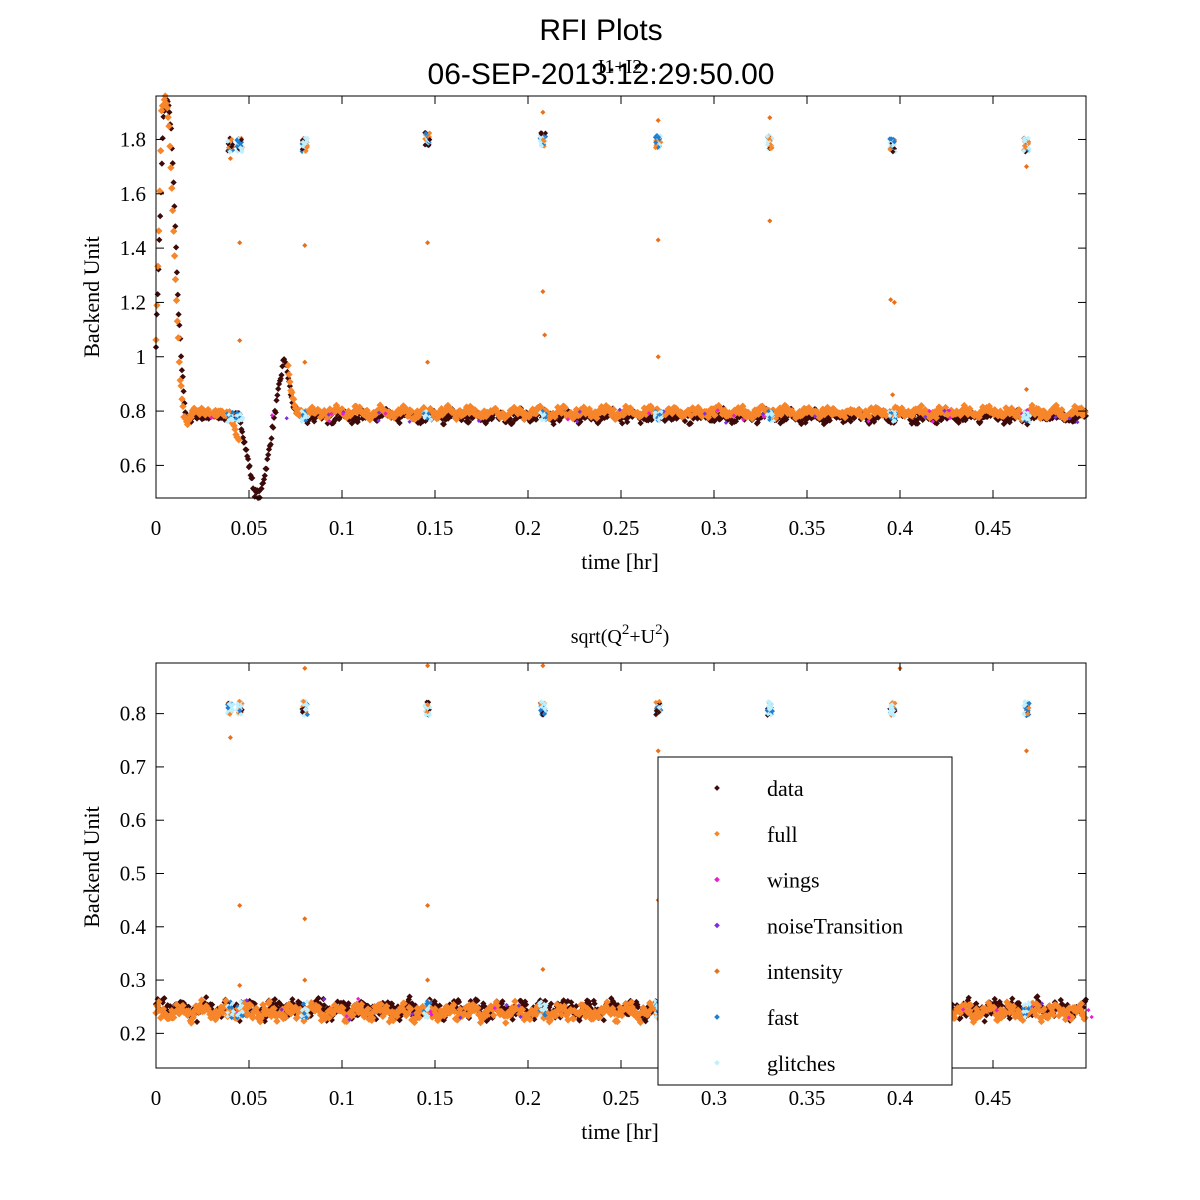  Describe the element at coordinates (141, 357) in the screenshot. I see `panel1-ytick-label: 1` at that location.